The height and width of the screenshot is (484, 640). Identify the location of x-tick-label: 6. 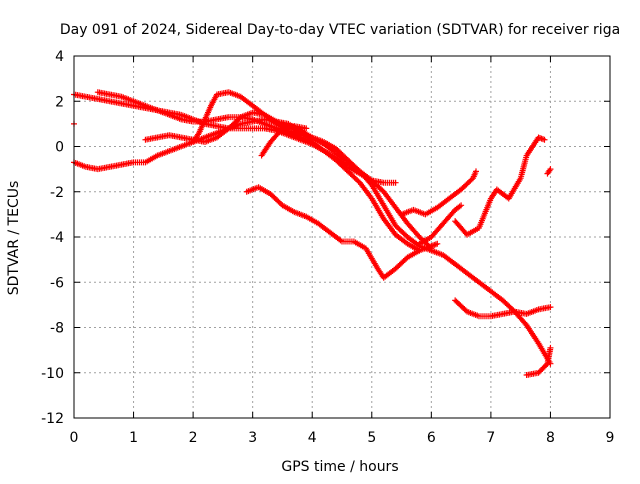
(431, 438).